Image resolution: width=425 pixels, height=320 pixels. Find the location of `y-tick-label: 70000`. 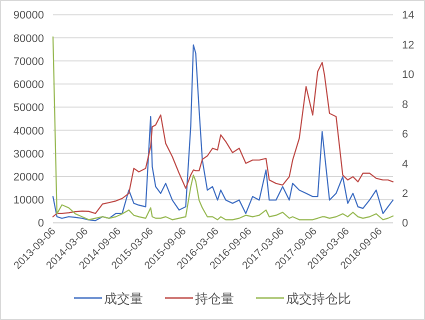

y-tick-label: 70000 is located at coordinates (28, 62).